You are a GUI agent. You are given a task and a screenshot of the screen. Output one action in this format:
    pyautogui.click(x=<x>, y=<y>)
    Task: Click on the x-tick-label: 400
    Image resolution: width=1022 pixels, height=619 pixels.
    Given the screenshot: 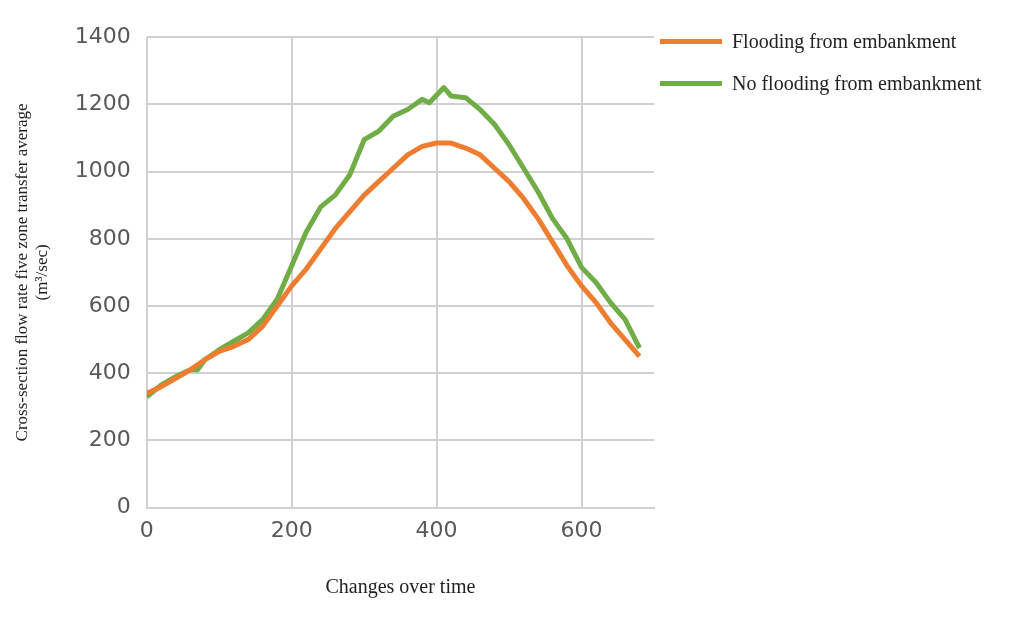 What is the action you would take?
    pyautogui.click(x=436, y=529)
    